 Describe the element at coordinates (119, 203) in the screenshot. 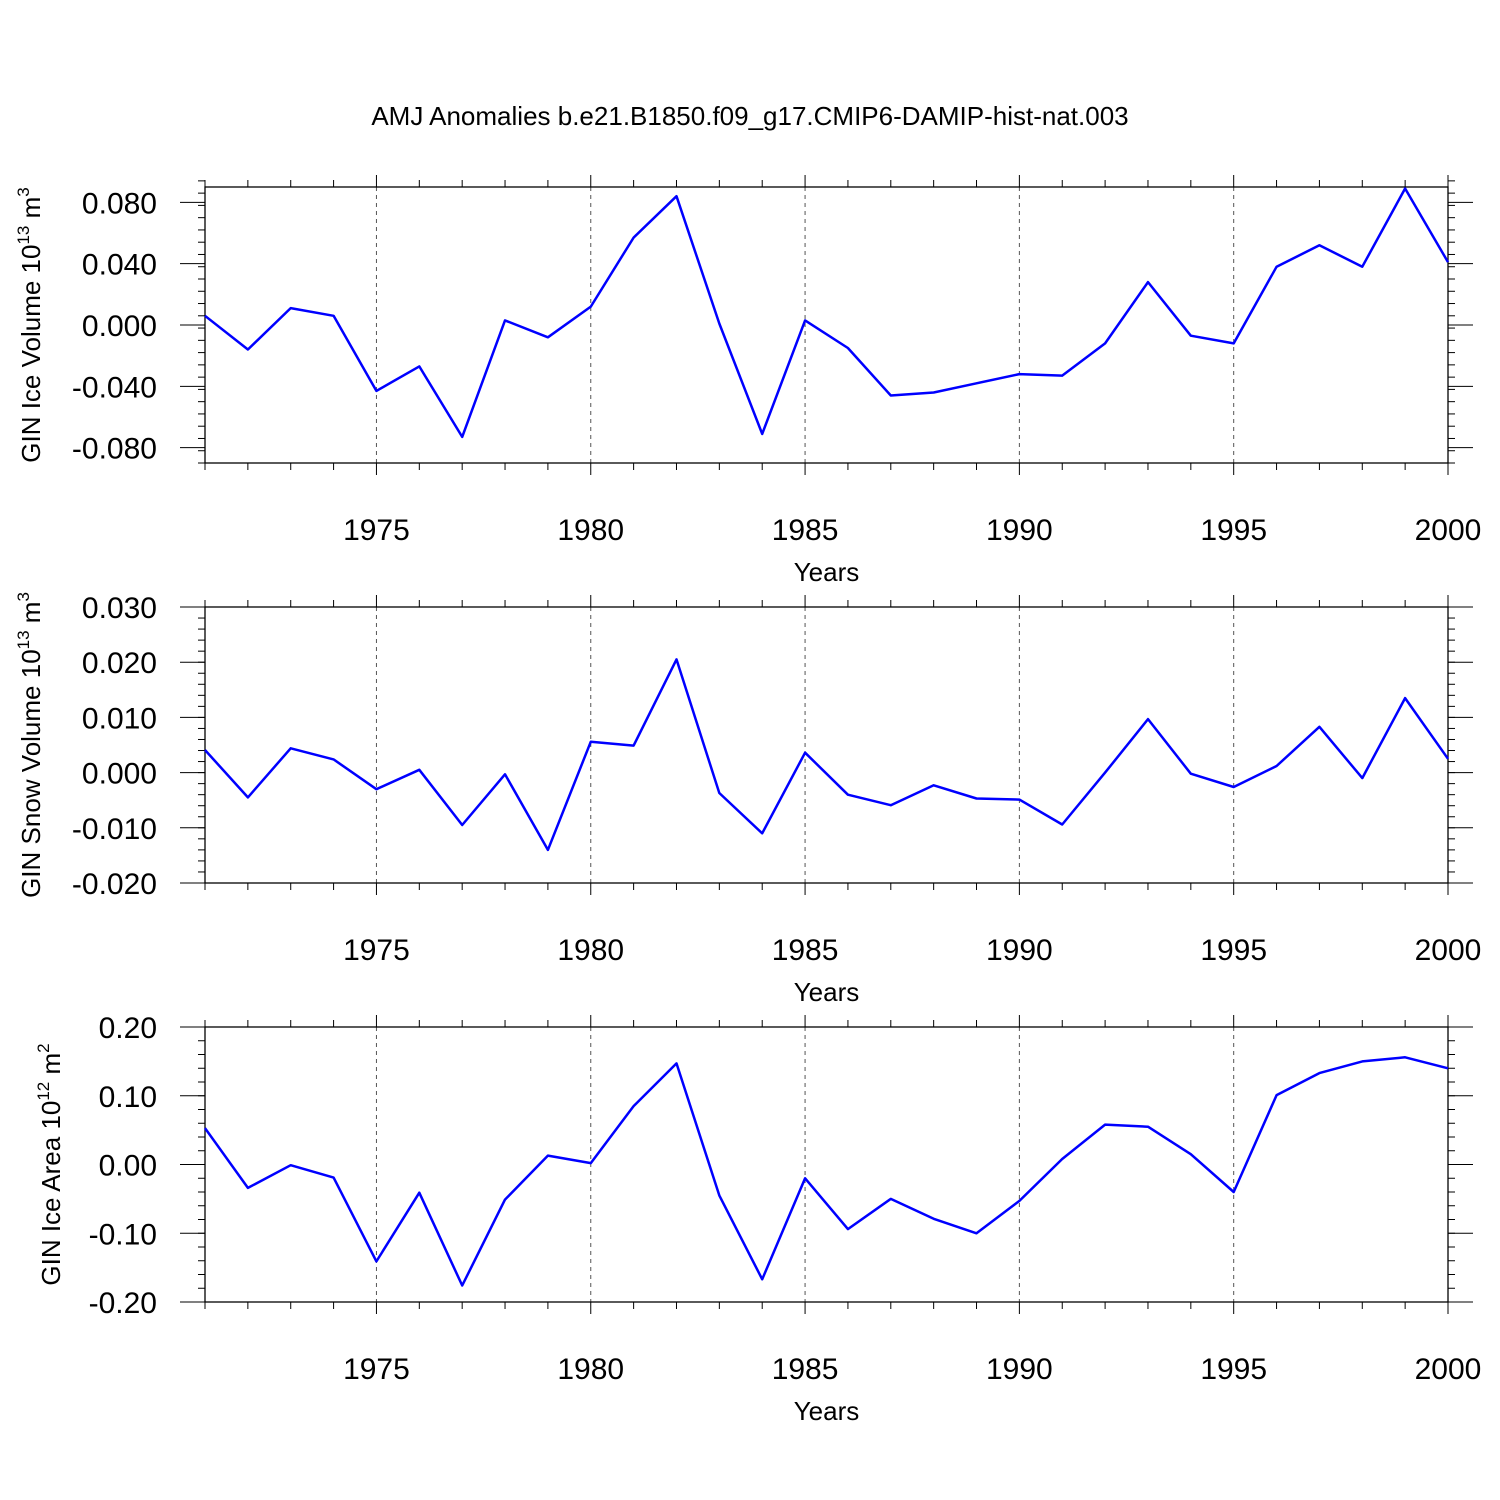

I see `y-tick-label: 0.080` at that location.